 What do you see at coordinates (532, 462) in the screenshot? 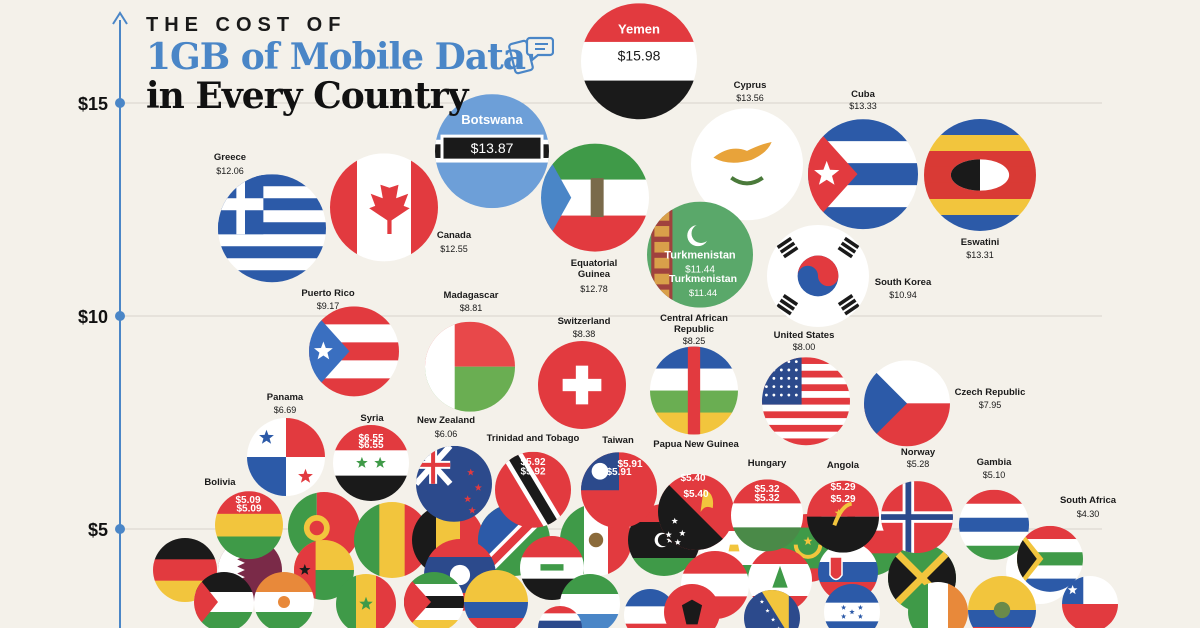
I see `value-label: $5.92` at bounding box center [532, 462].